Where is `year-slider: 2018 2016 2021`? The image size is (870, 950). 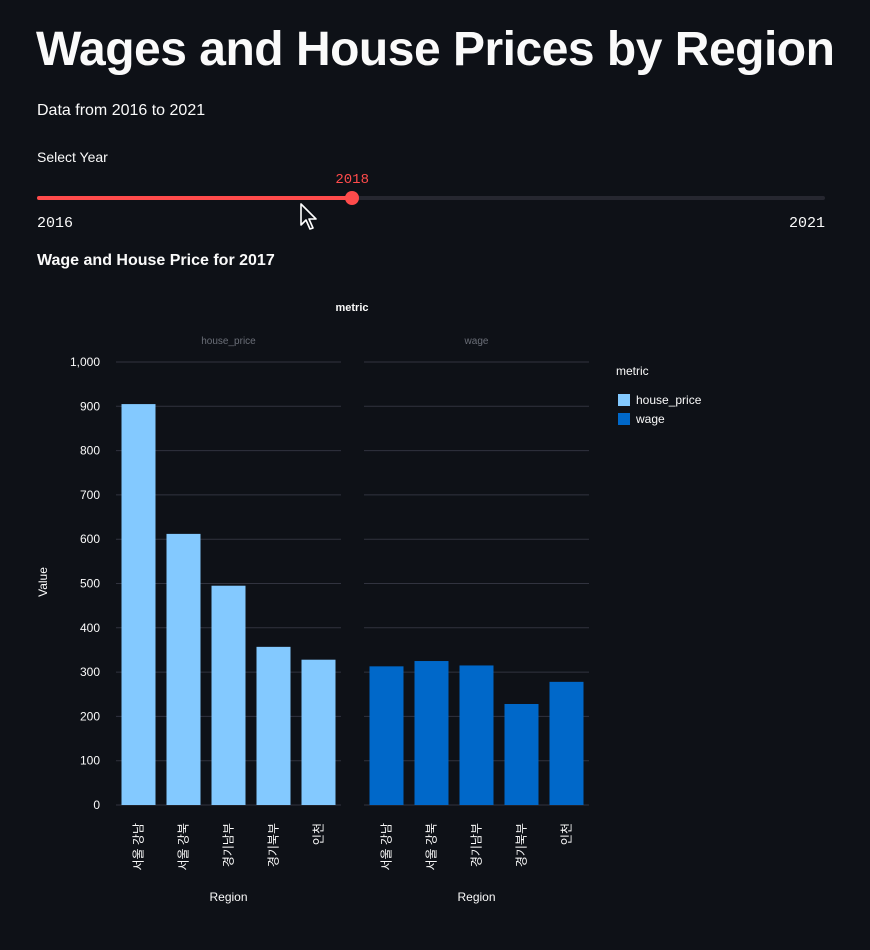
year-slider: 2018 2016 2021 is located at coordinates (431, 202).